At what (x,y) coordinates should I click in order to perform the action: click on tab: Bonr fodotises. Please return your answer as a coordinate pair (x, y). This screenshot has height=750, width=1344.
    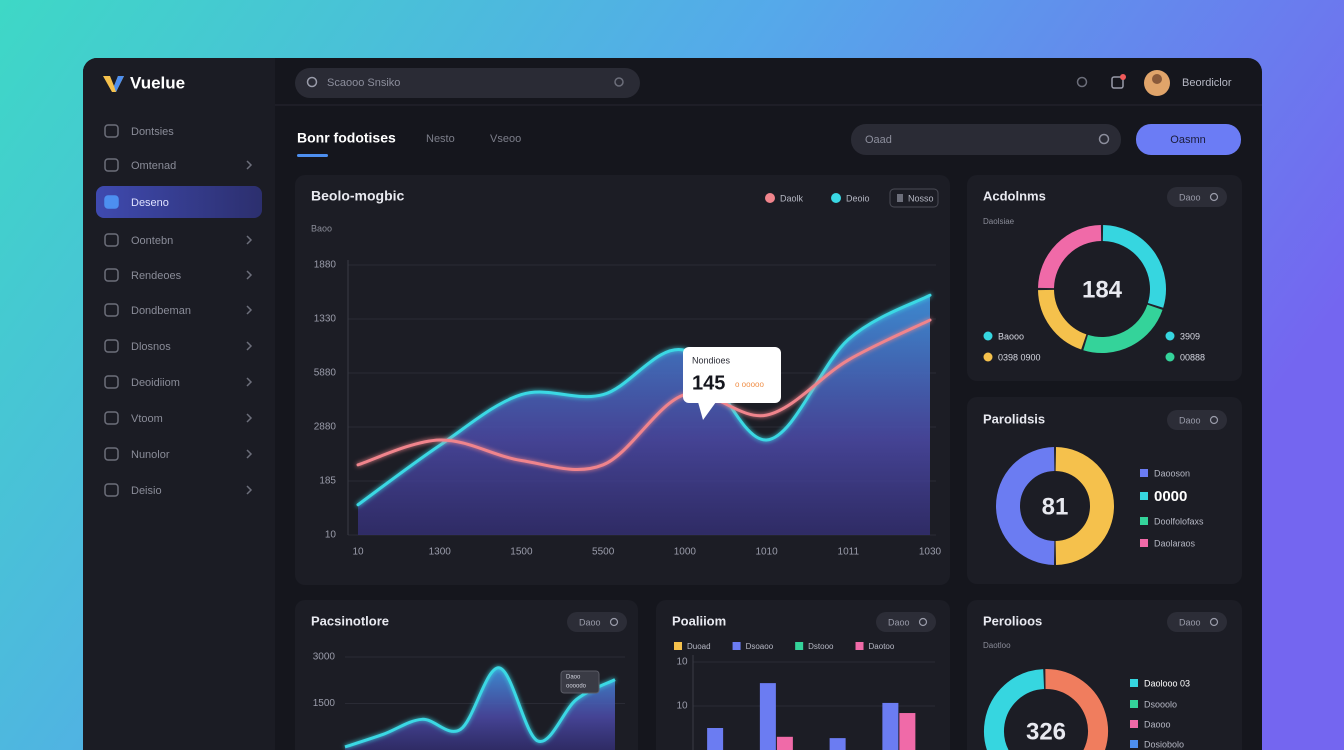
    Looking at the image, I should click on (346, 138).